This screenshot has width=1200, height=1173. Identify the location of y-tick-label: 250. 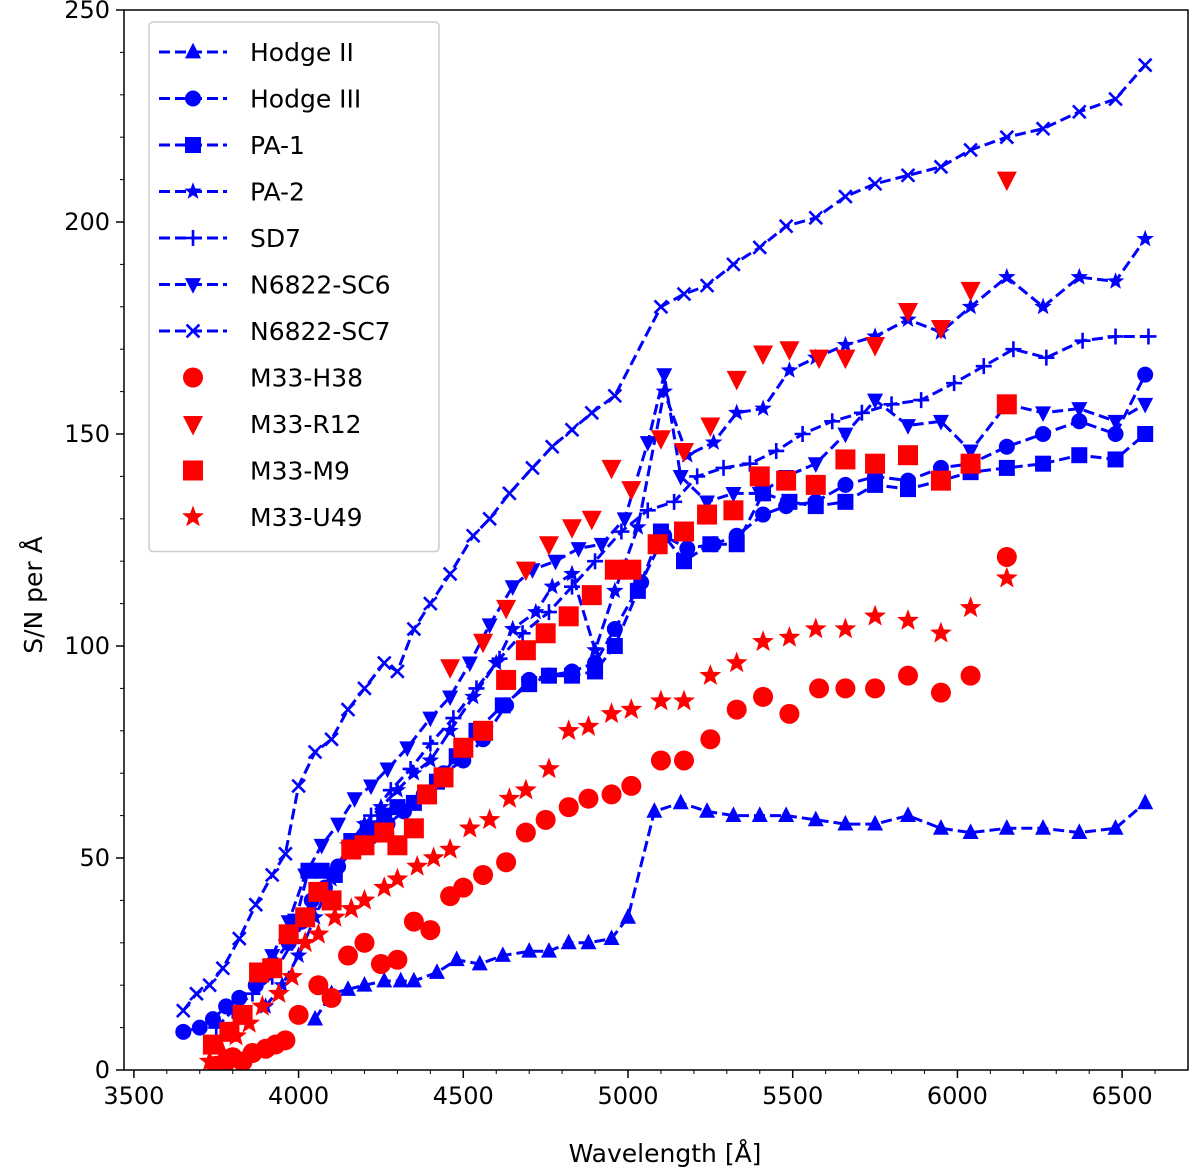
(87, 12).